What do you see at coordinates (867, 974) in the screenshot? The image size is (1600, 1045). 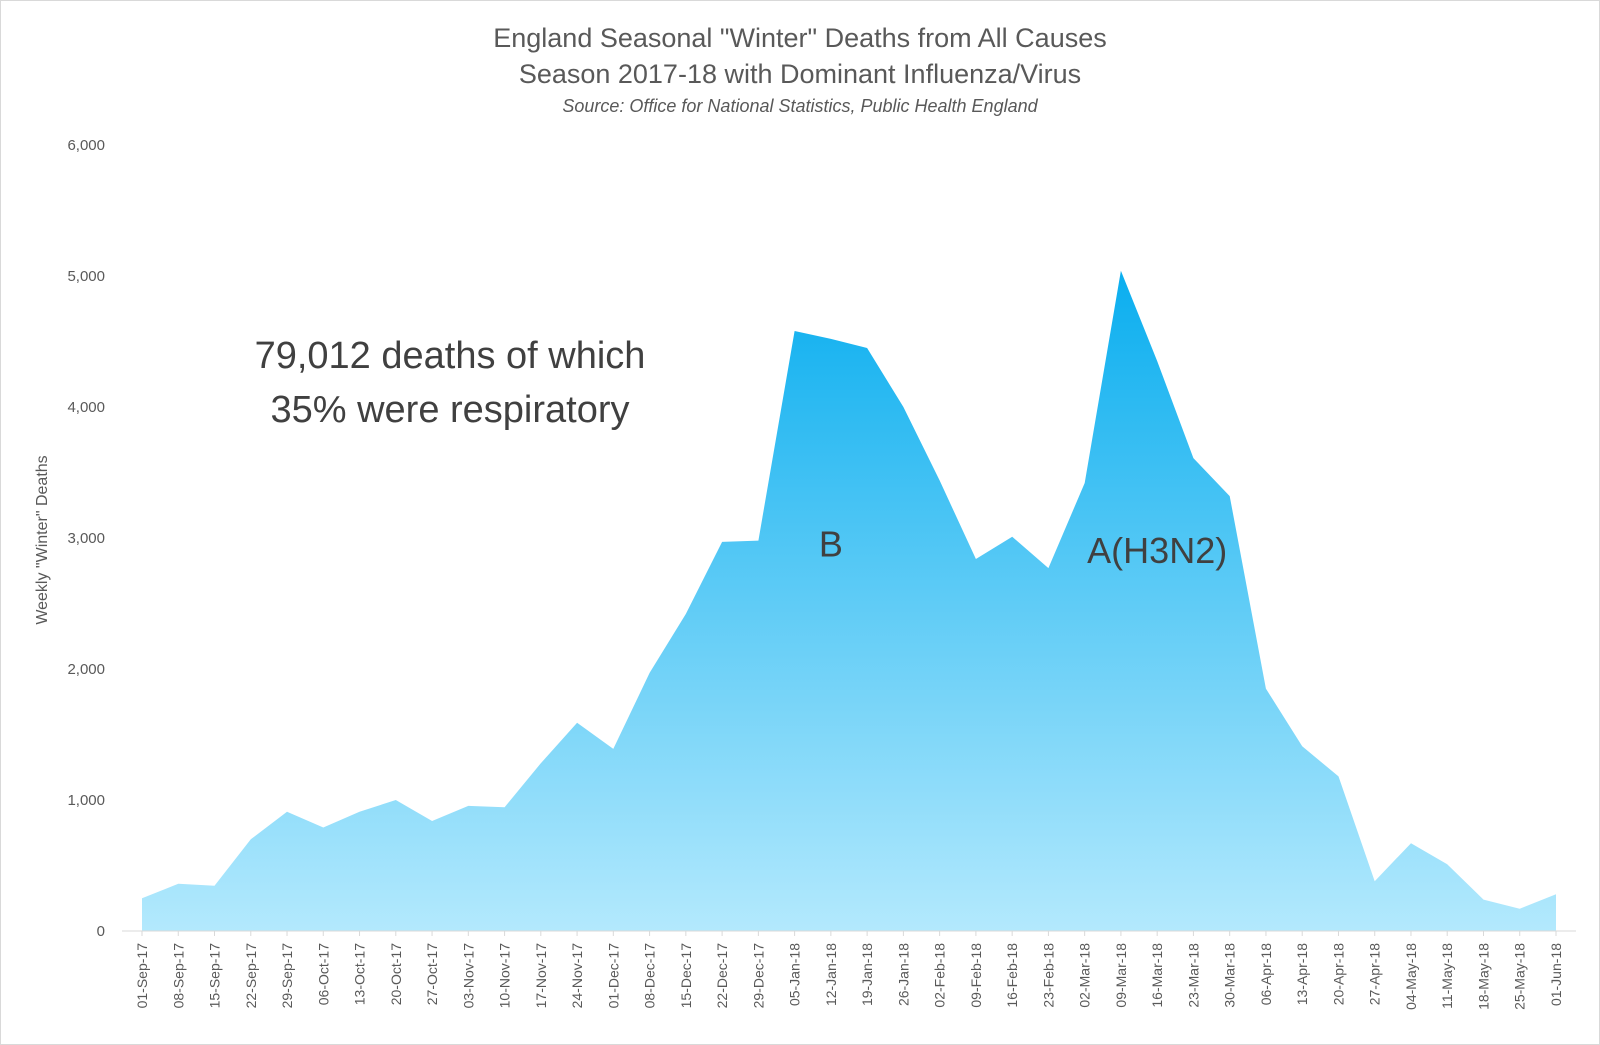 I see `x-tick-label: 19-Jan-18` at bounding box center [867, 974].